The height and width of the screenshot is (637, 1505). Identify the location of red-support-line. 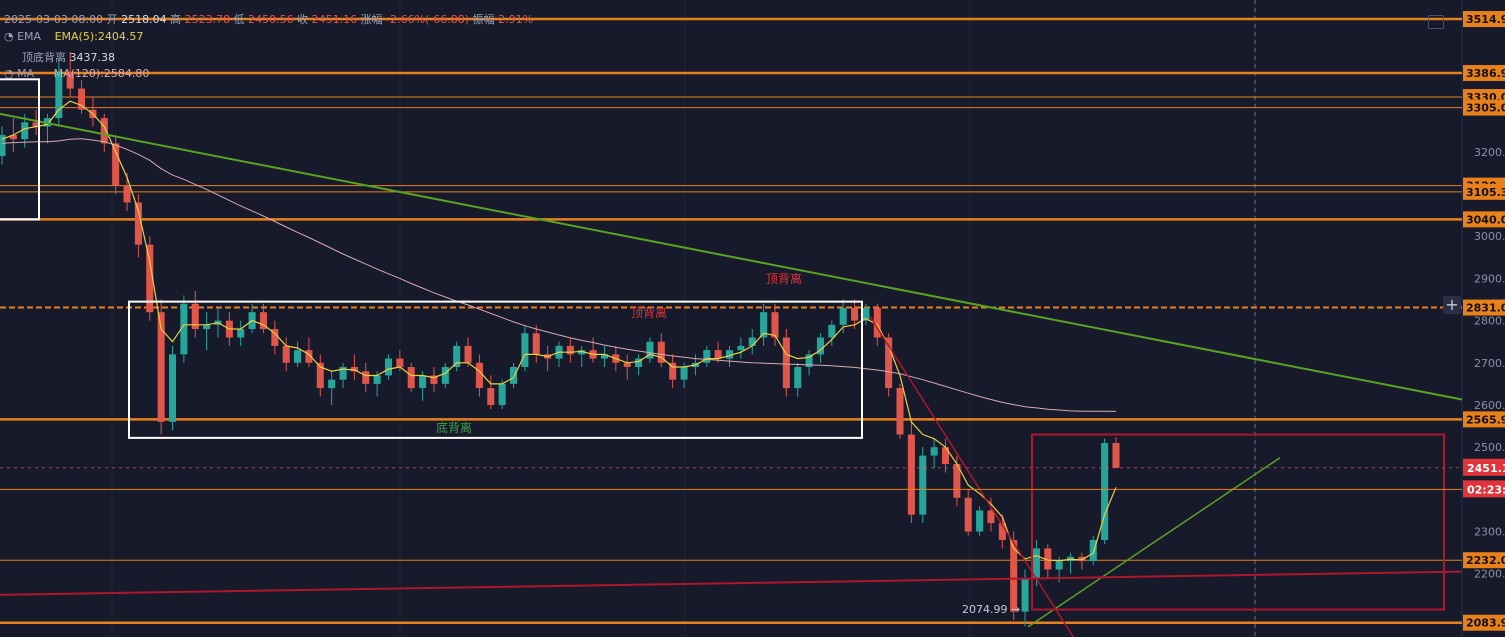
(731, 583).